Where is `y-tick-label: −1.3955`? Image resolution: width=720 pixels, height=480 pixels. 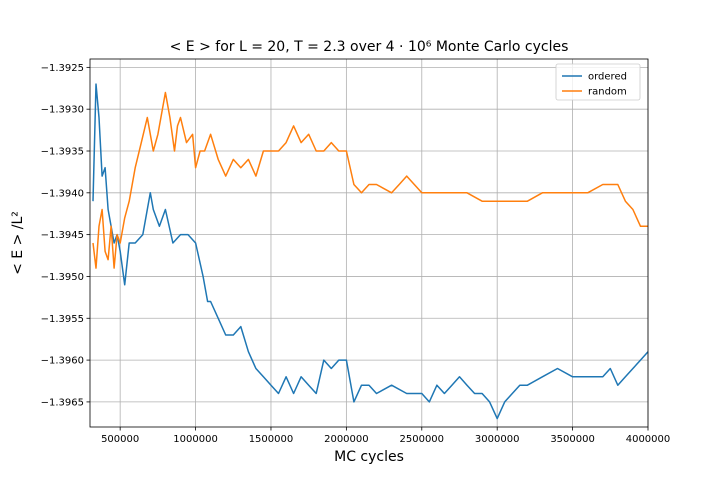
y-tick-label: −1.3955 is located at coordinates (62, 319).